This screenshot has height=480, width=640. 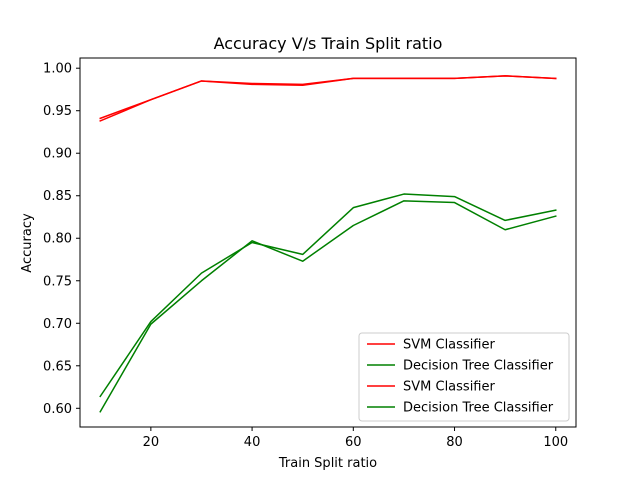 What do you see at coordinates (328, 43) in the screenshot?
I see `chart-title: Accuracy V/s Train Split ratio` at bounding box center [328, 43].